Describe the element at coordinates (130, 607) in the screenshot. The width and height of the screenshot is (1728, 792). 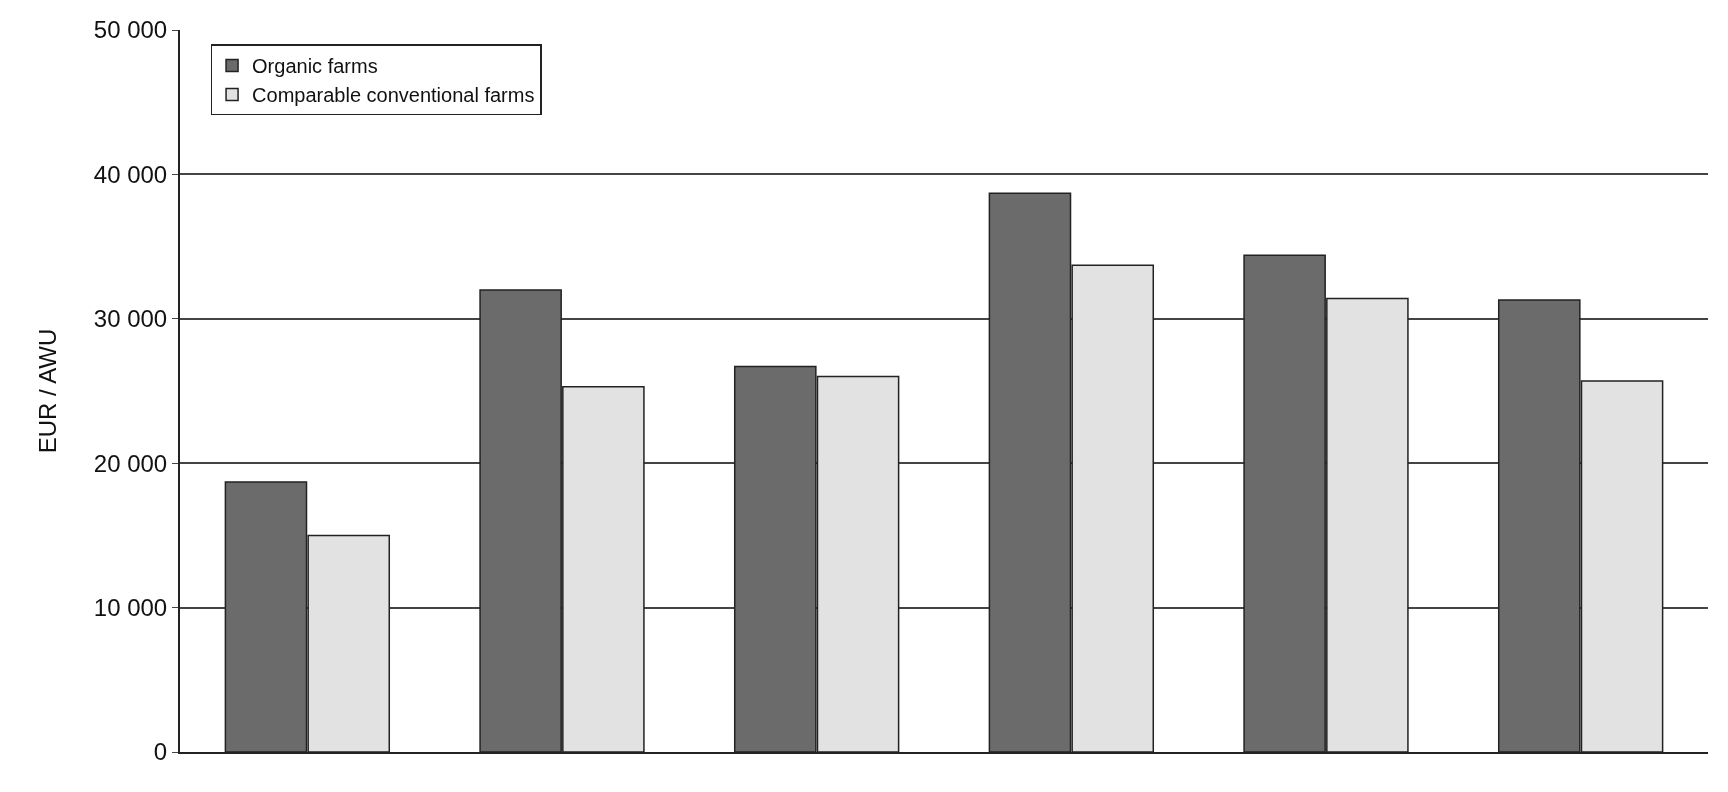
I see `y-tick-label: 10 000` at that location.